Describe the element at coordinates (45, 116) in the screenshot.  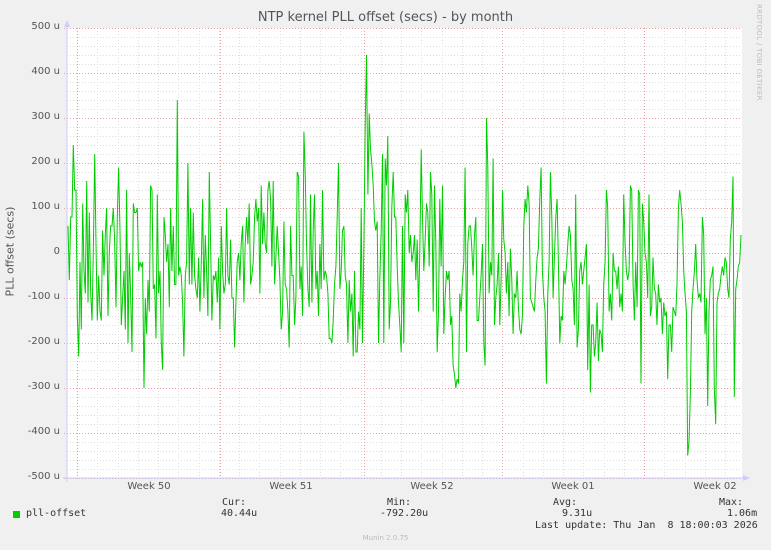
I see `y-tick-label: 300 u` at that location.